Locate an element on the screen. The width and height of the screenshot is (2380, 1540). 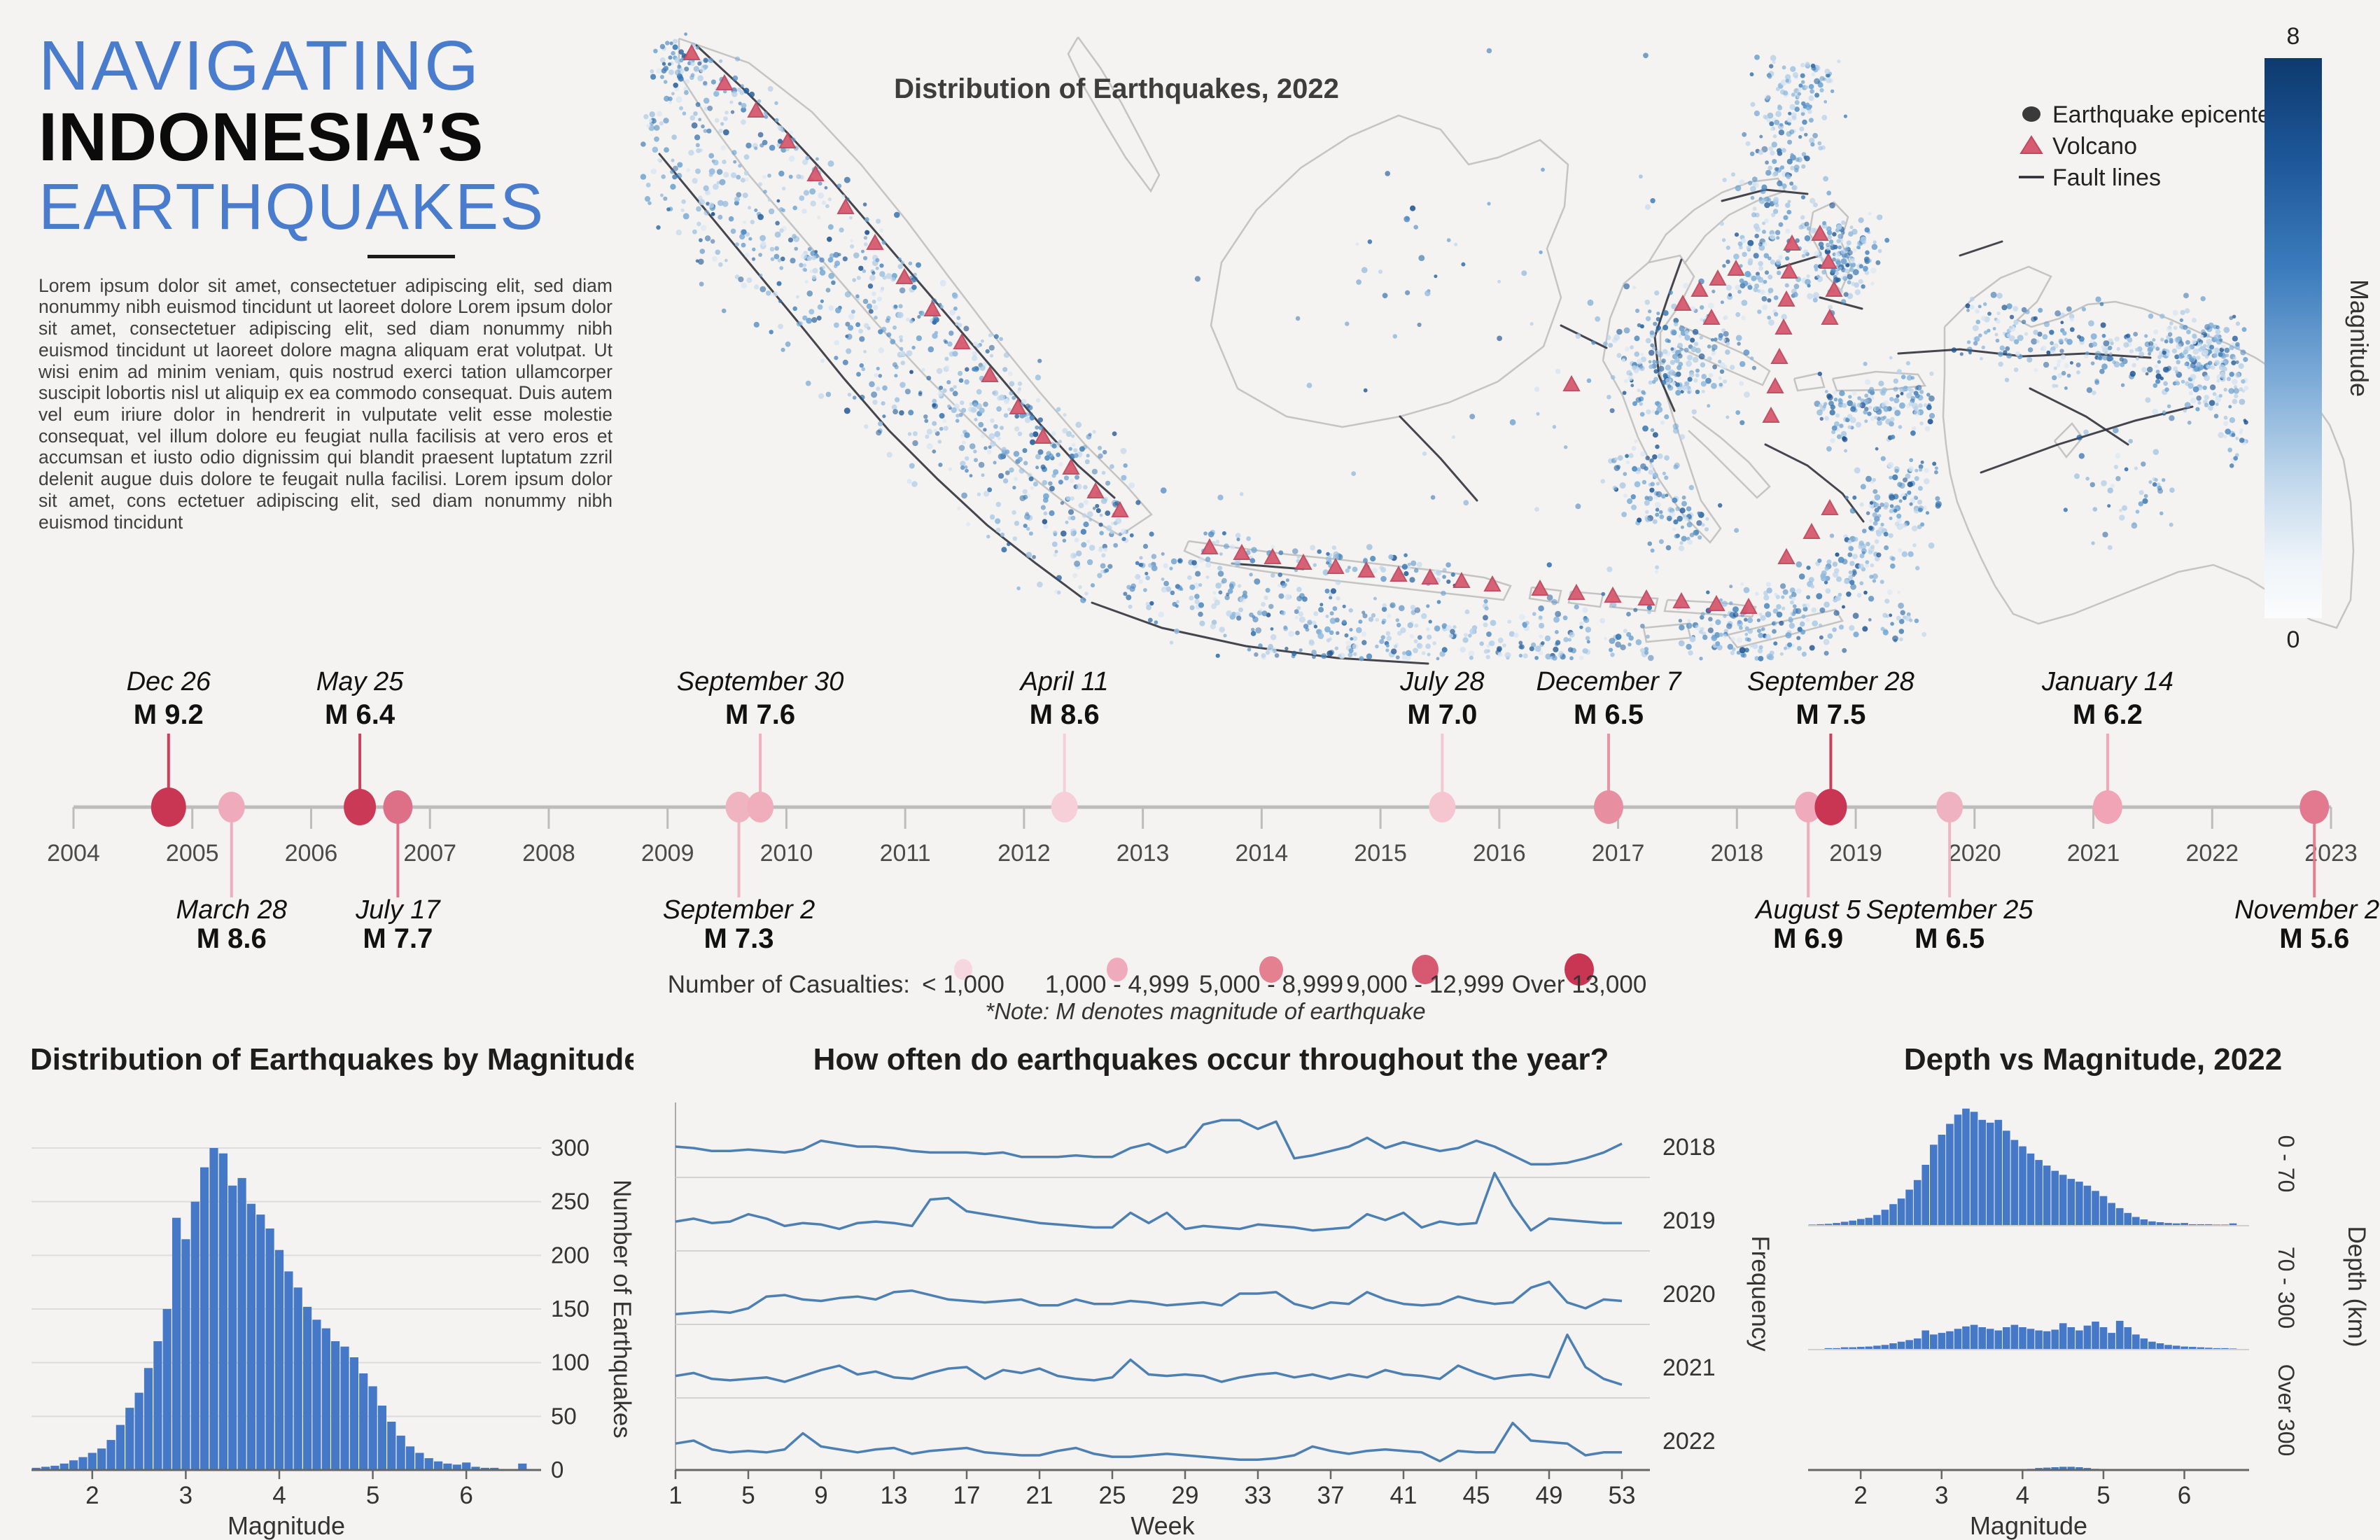
week-tick-label: 29 is located at coordinates (1185, 1495).